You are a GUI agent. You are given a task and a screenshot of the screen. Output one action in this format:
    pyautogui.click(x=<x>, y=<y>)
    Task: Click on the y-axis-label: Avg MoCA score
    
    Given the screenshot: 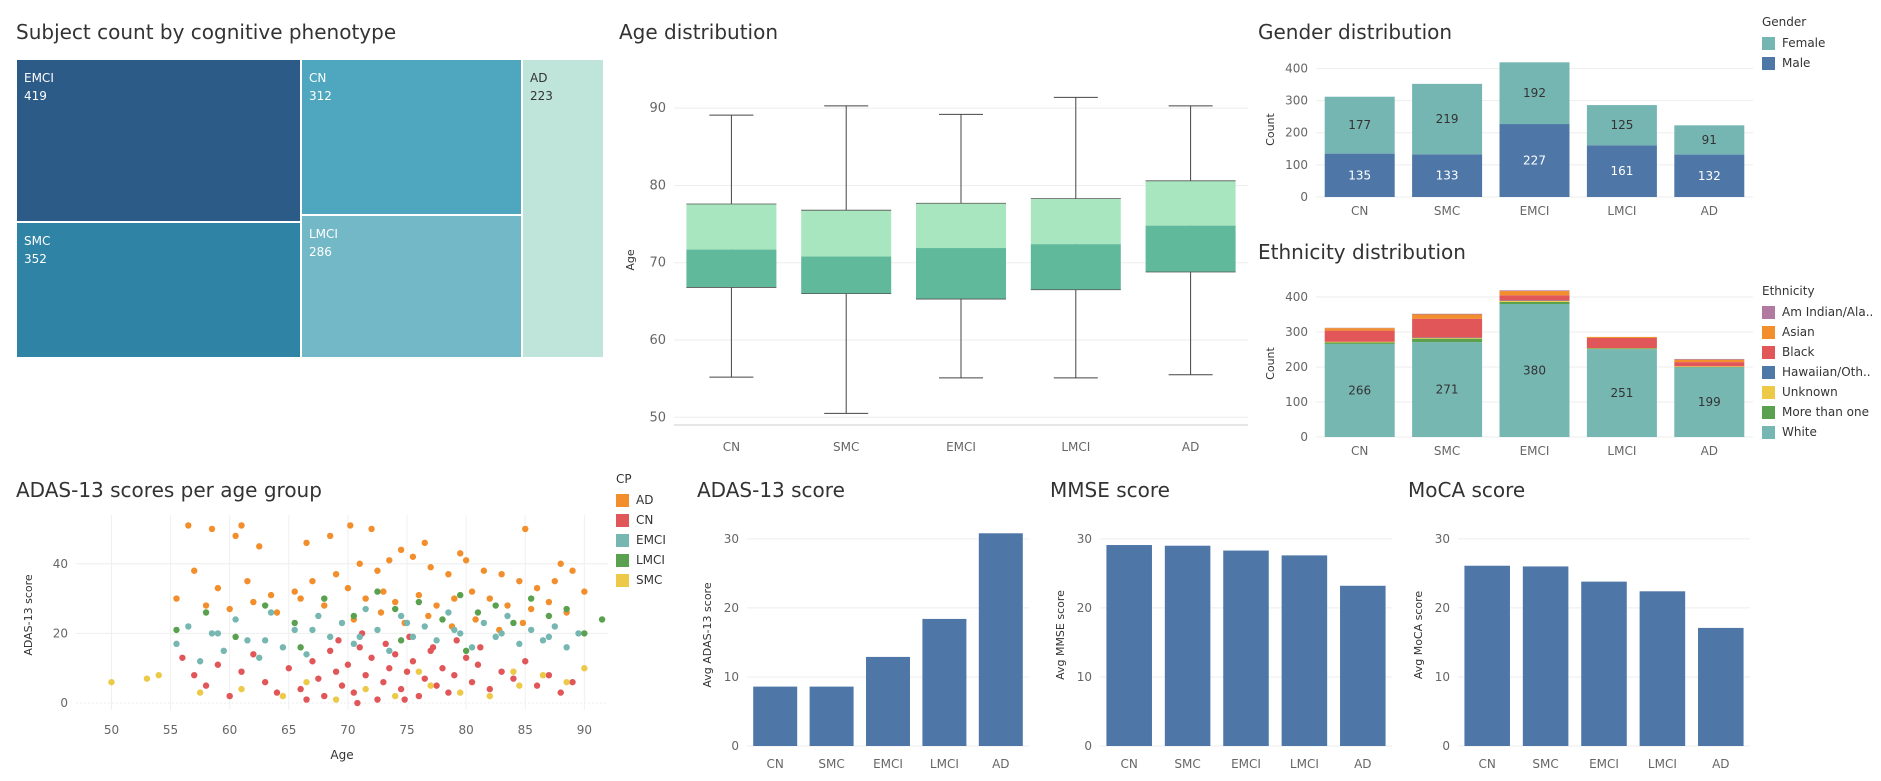 What is the action you would take?
    pyautogui.click(x=1418, y=635)
    